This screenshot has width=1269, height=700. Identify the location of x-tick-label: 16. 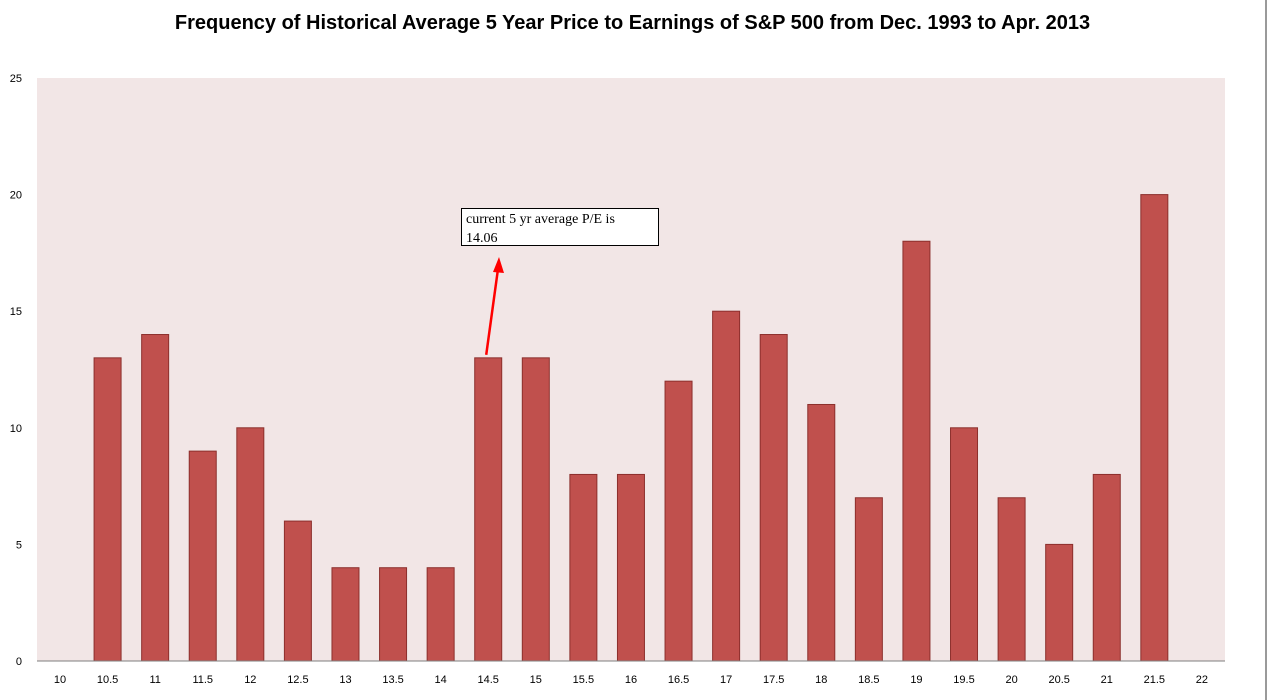
(631, 680).